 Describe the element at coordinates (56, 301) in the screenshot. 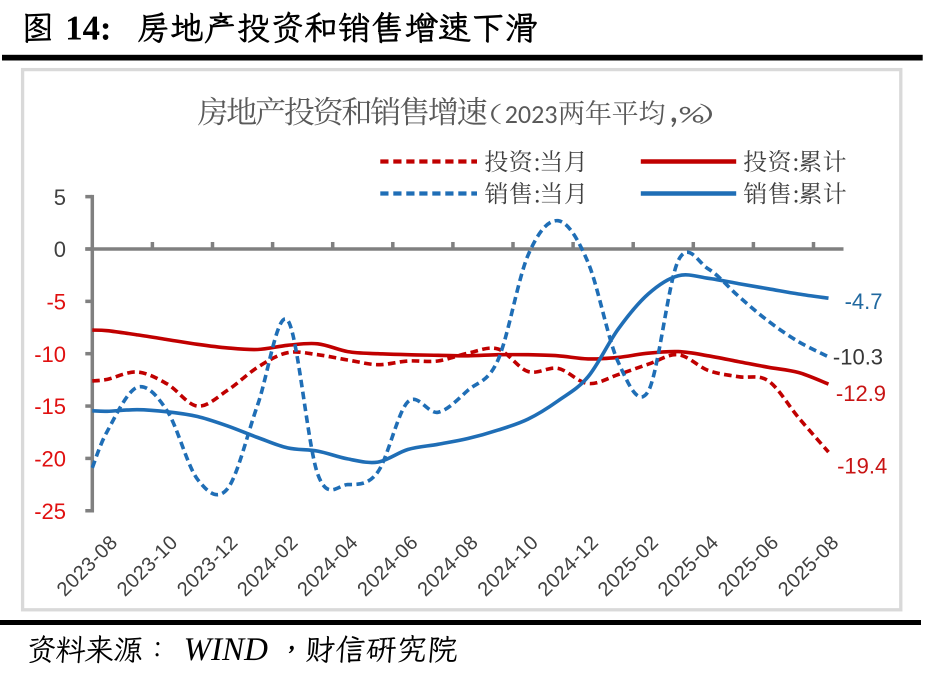

I see `svg-text: -5` at that location.